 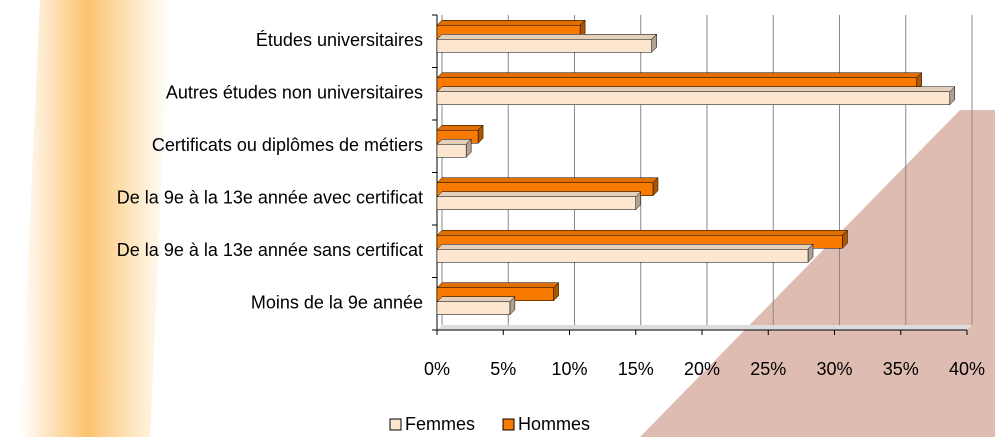 I want to click on x-tick-label: 35%, so click(x=901, y=369).